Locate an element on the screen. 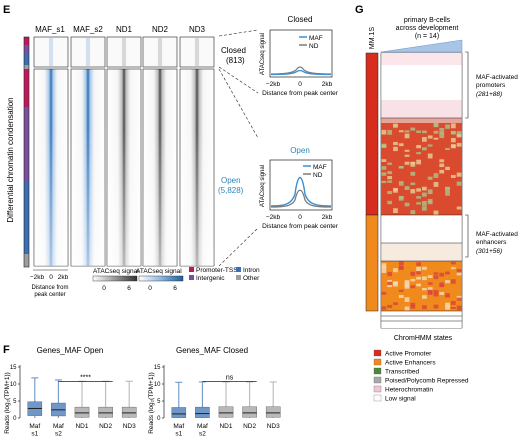  region-legend-swatch-other is located at coordinates (238, 277).